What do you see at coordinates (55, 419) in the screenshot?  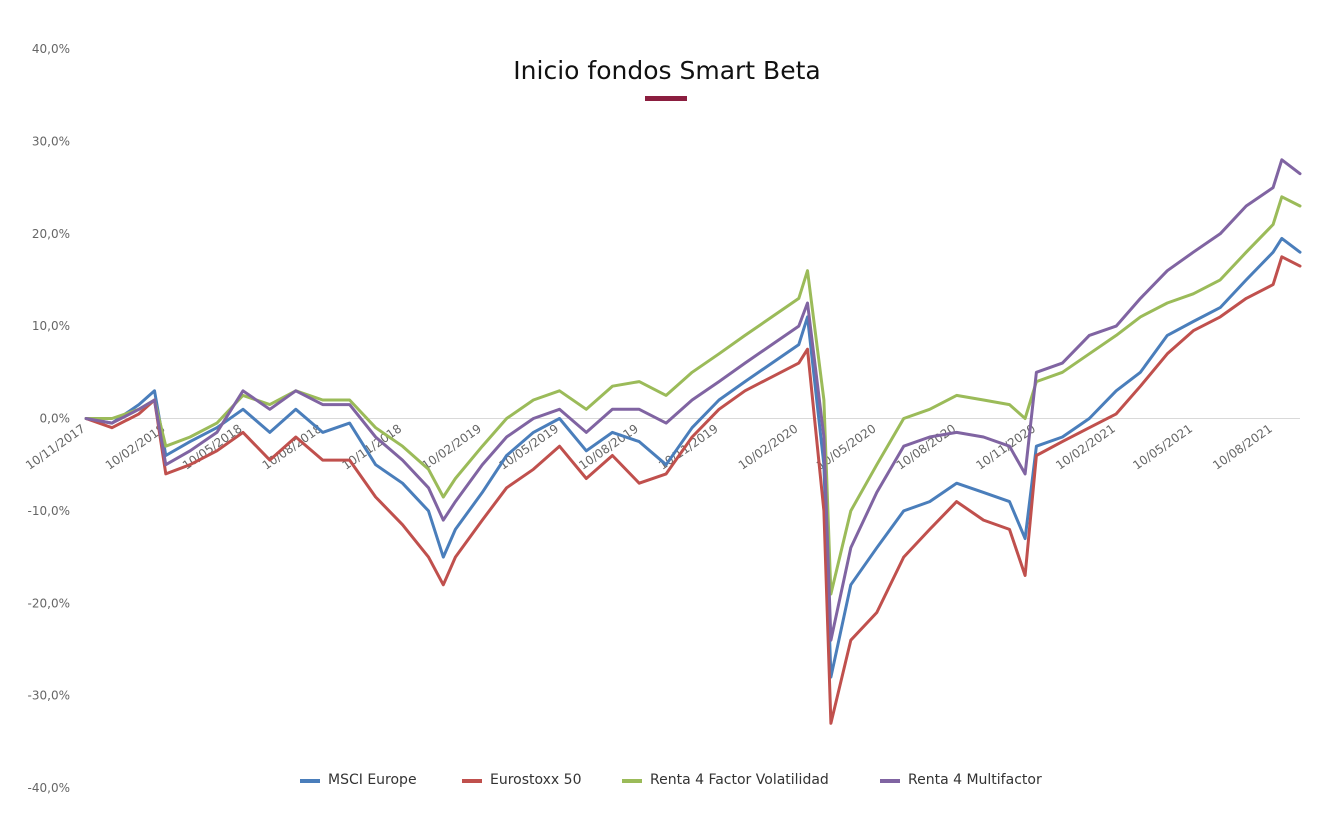 I see `y-tick-label: 0,0%` at bounding box center [55, 419].